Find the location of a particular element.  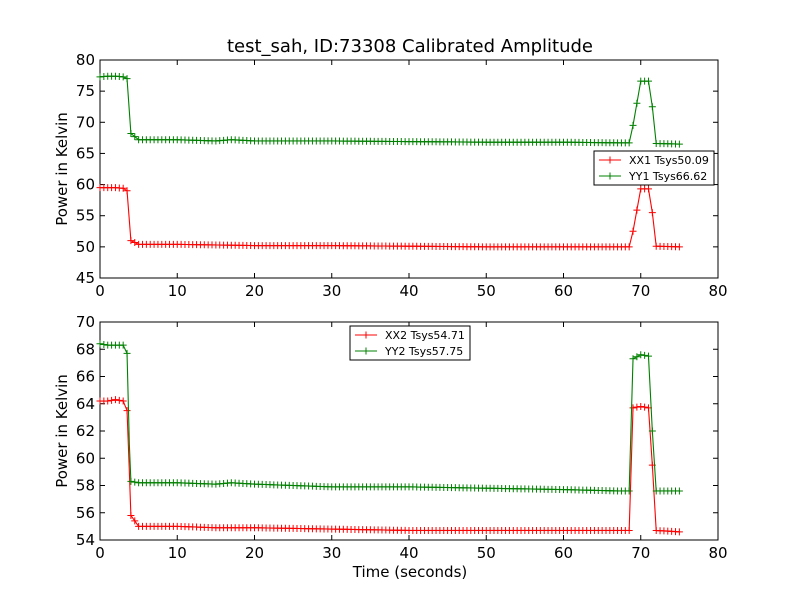

y-tick-label: 54 is located at coordinates (85, 540).